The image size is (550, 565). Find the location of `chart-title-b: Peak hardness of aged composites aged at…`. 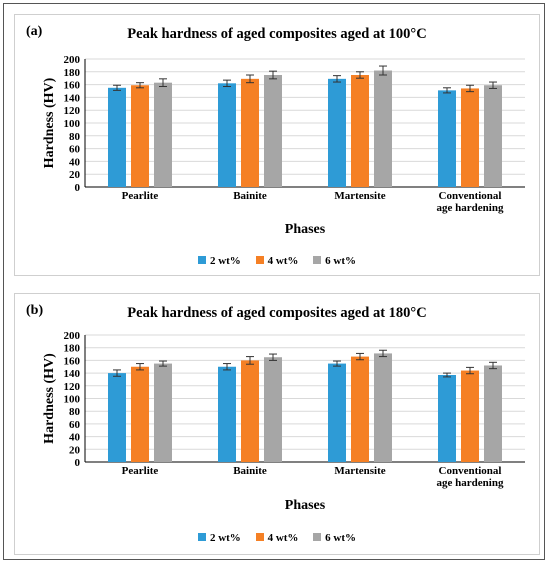

chart-title-b: Peak hardness of aged composites aged at… is located at coordinates (277, 313).